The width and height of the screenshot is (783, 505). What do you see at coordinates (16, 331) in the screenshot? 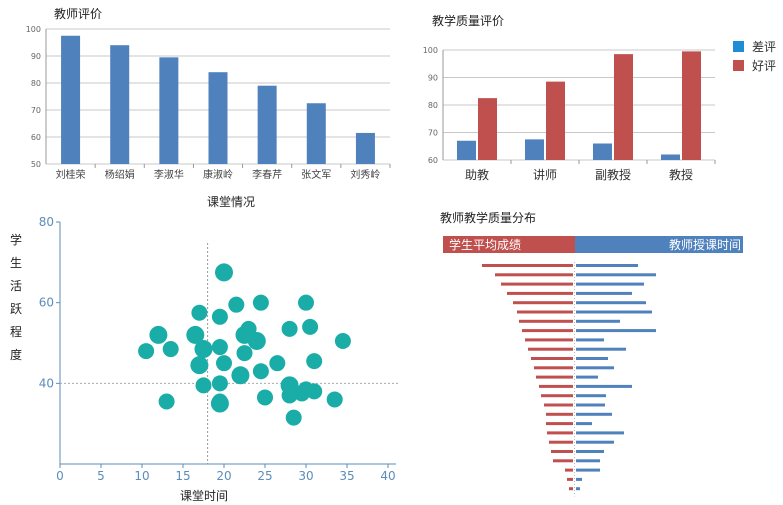
I see `y-axis-label-char: 程` at bounding box center [16, 331].